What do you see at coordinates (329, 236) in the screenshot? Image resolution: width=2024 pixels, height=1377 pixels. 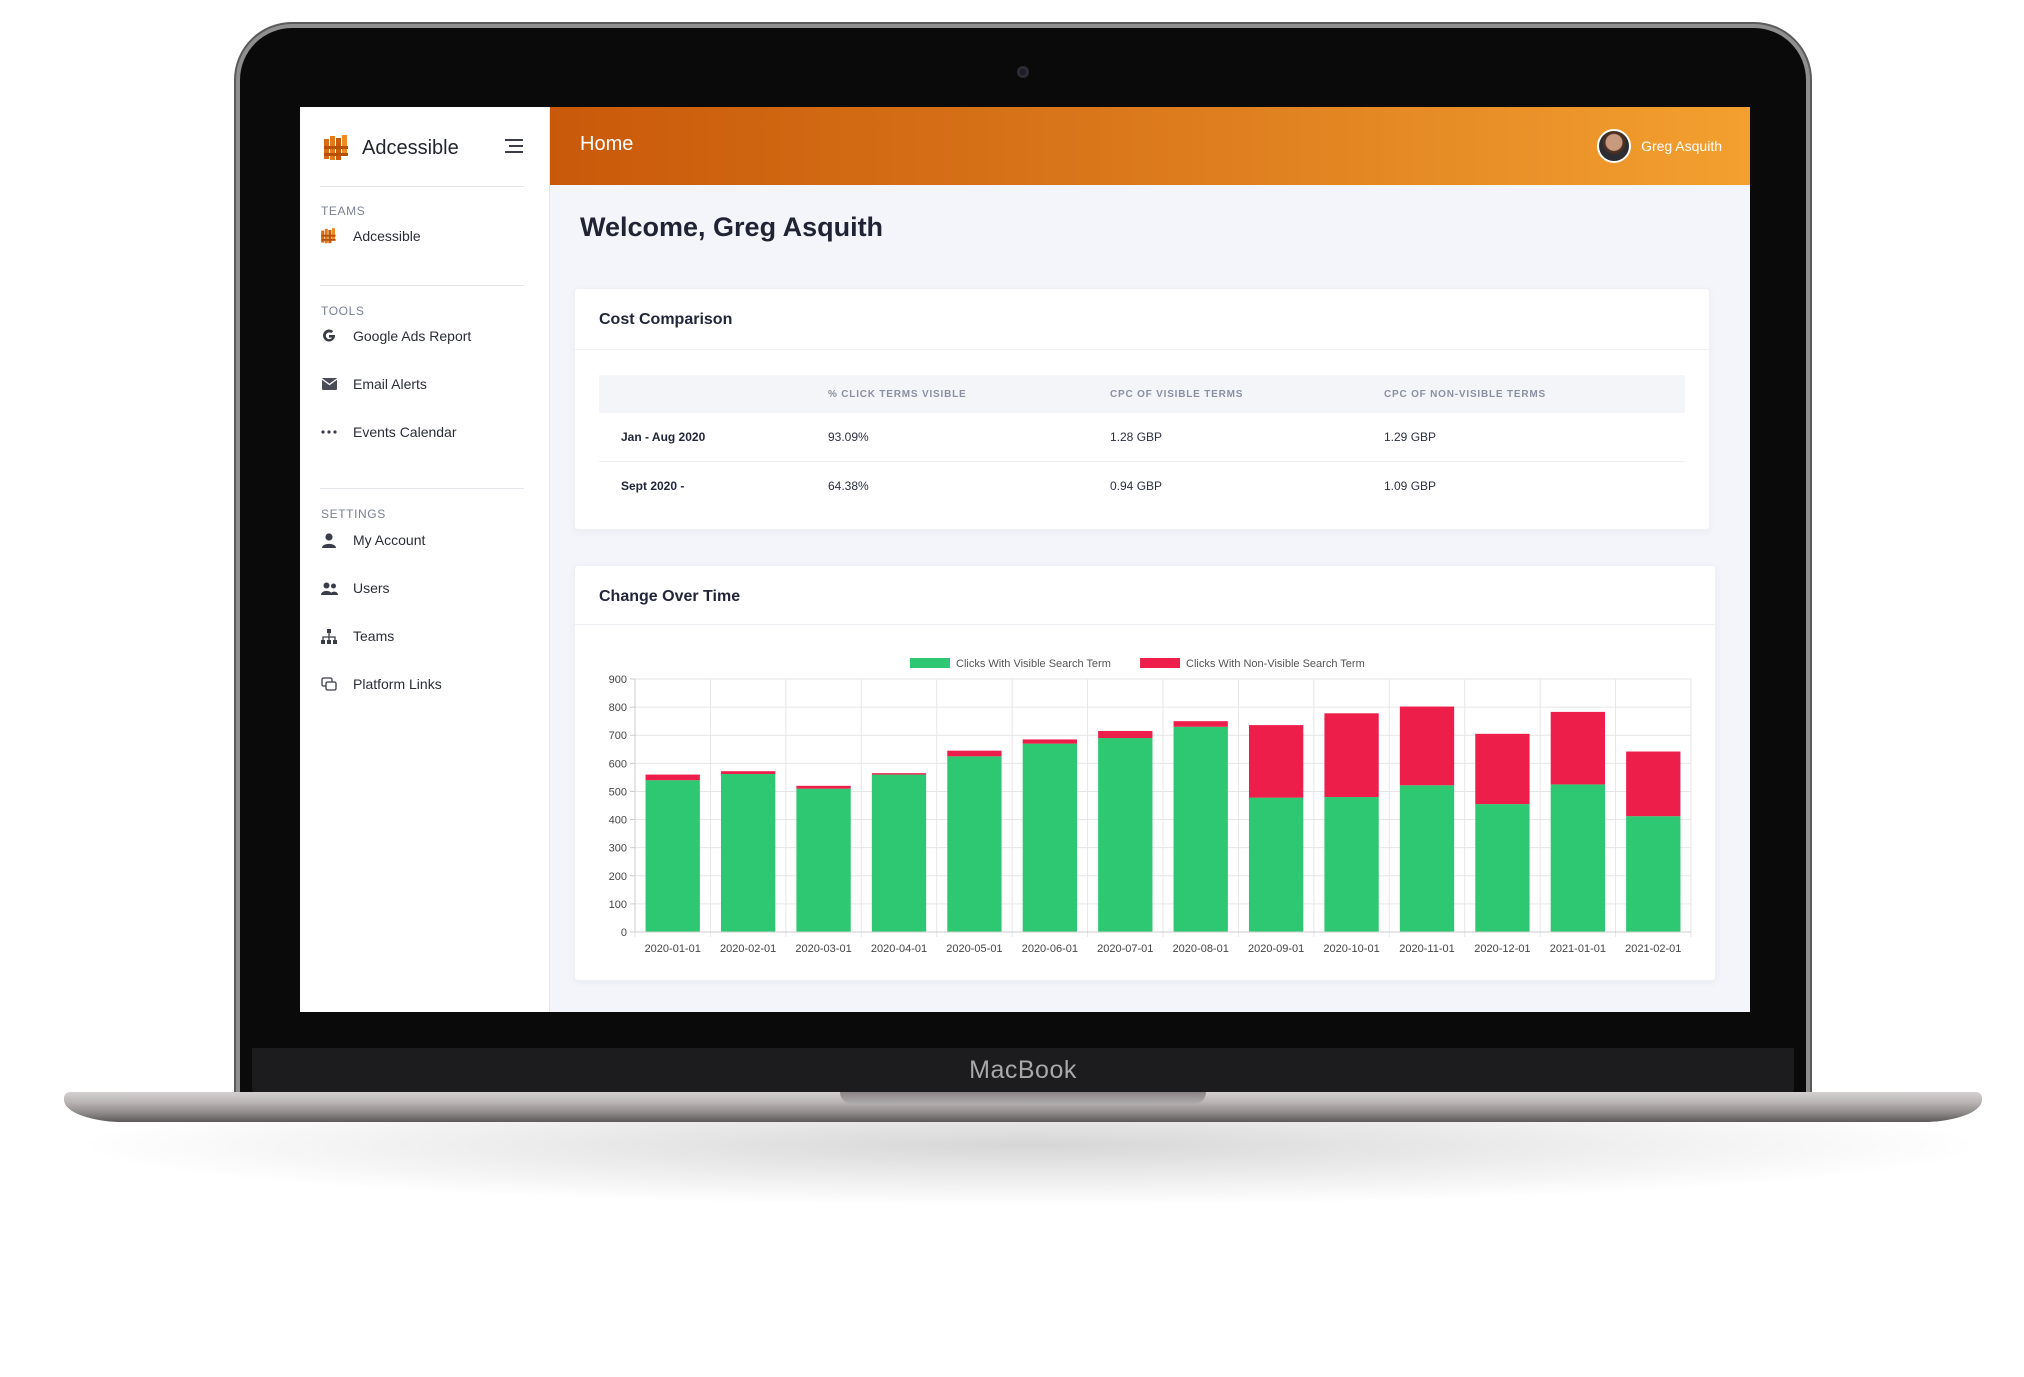 I see `team-logo-icon` at bounding box center [329, 236].